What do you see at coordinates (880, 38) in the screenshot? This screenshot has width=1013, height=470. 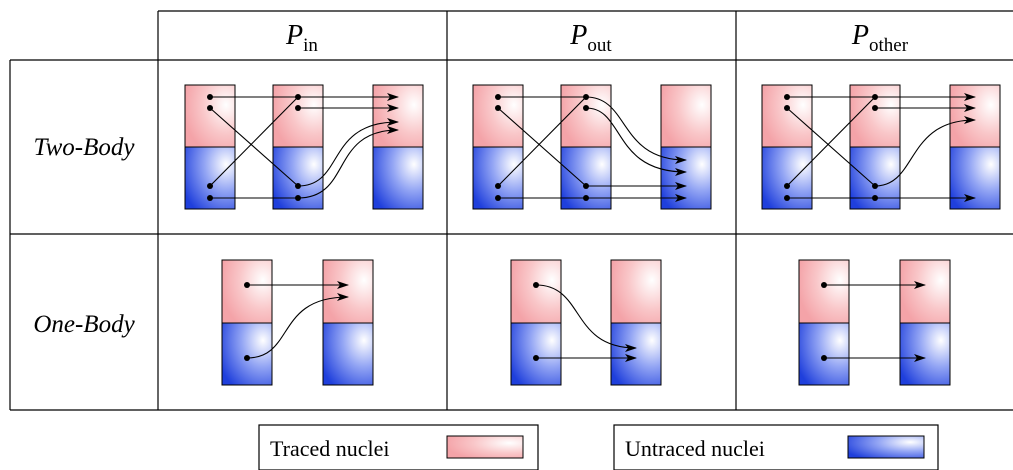 I see `header-p-other: Pother` at bounding box center [880, 38].